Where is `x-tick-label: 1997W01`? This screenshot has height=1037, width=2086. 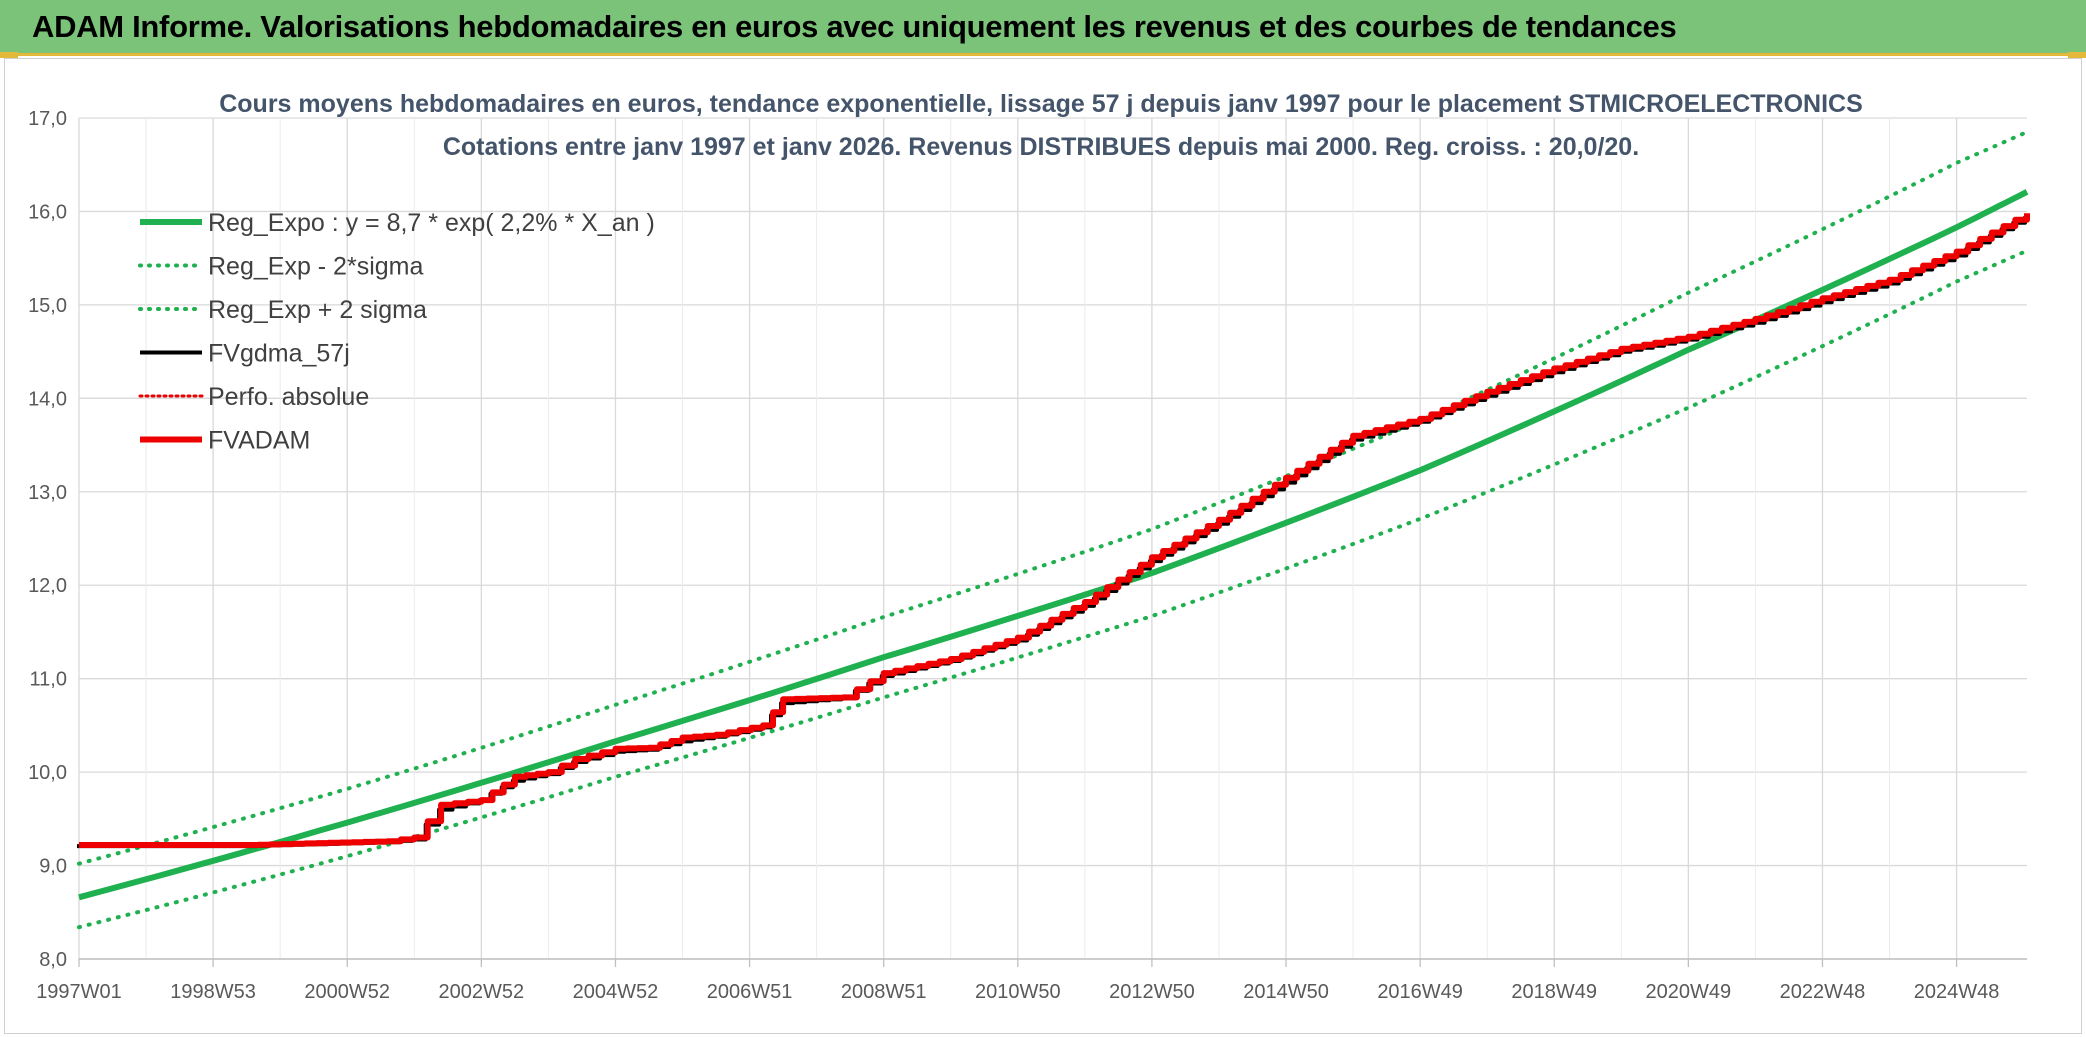
x-tick-label: 1997W01 is located at coordinates (79, 992).